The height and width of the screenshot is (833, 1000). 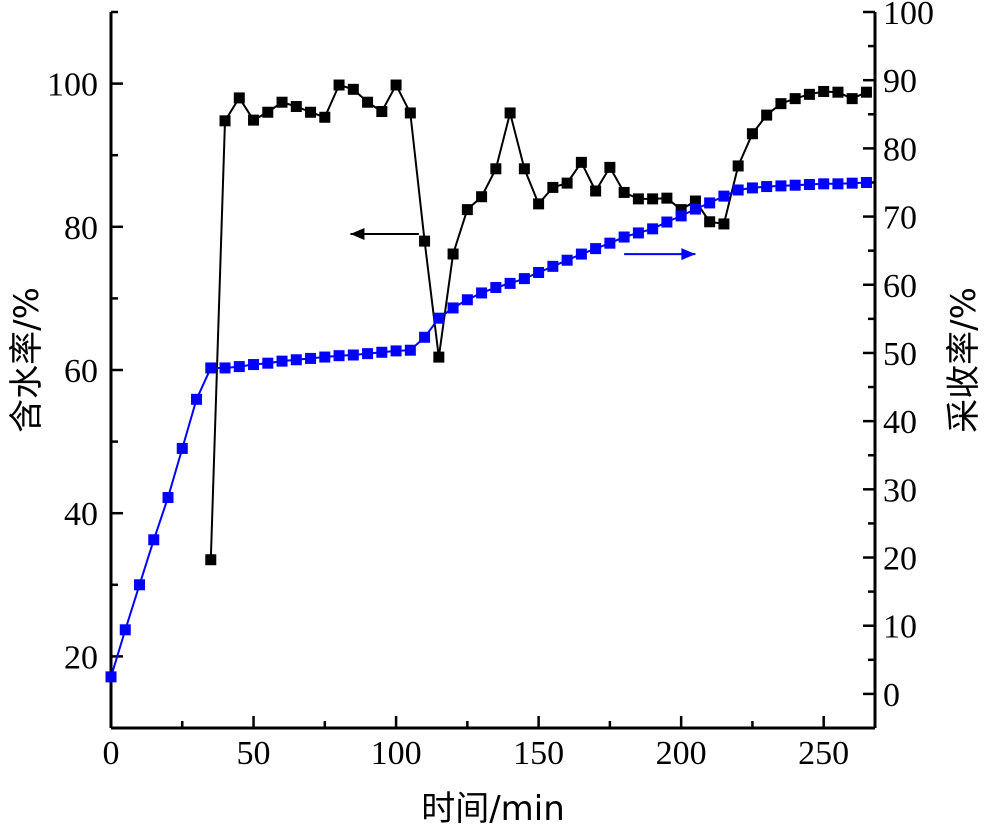 I want to click on right-y-tick-label: 20, so click(x=900, y=559).